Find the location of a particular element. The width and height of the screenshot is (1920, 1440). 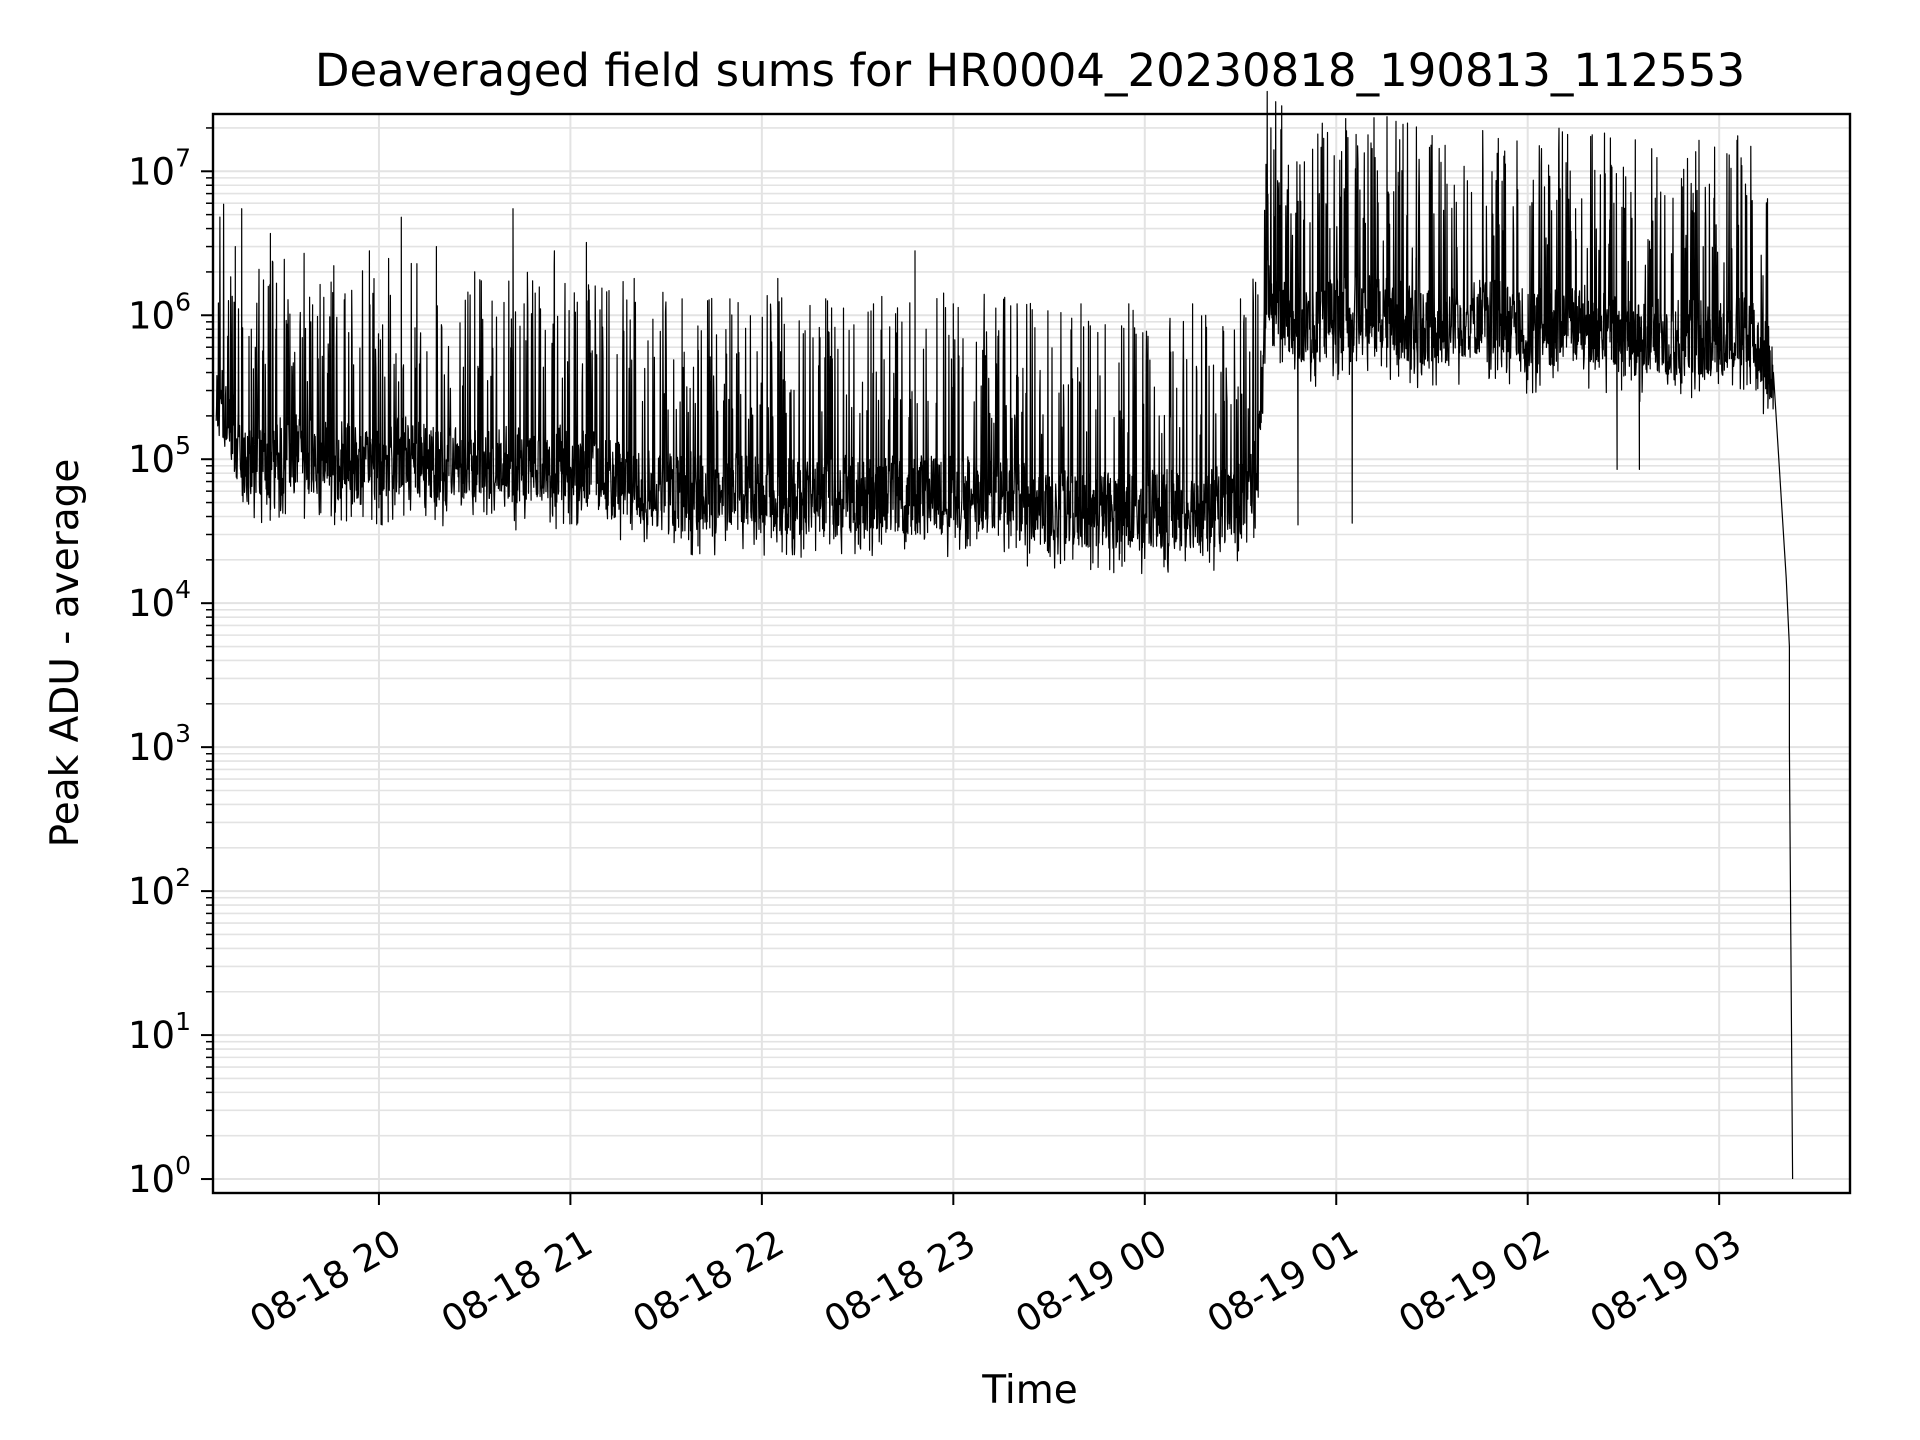

y-tick-label: 10² is located at coordinates (159, 888).